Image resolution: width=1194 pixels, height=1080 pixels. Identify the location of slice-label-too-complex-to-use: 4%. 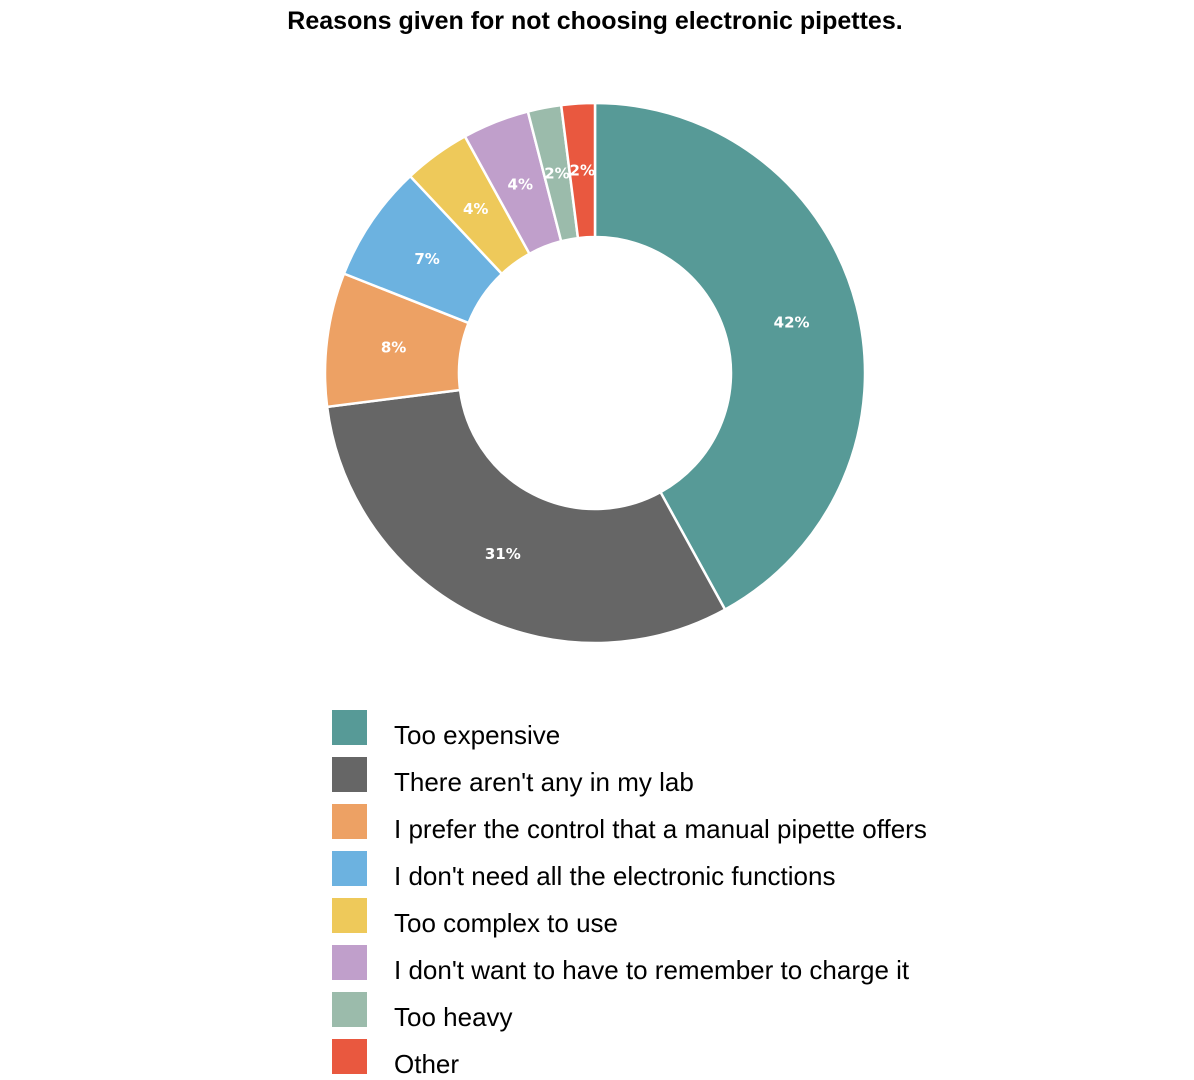
(475, 209).